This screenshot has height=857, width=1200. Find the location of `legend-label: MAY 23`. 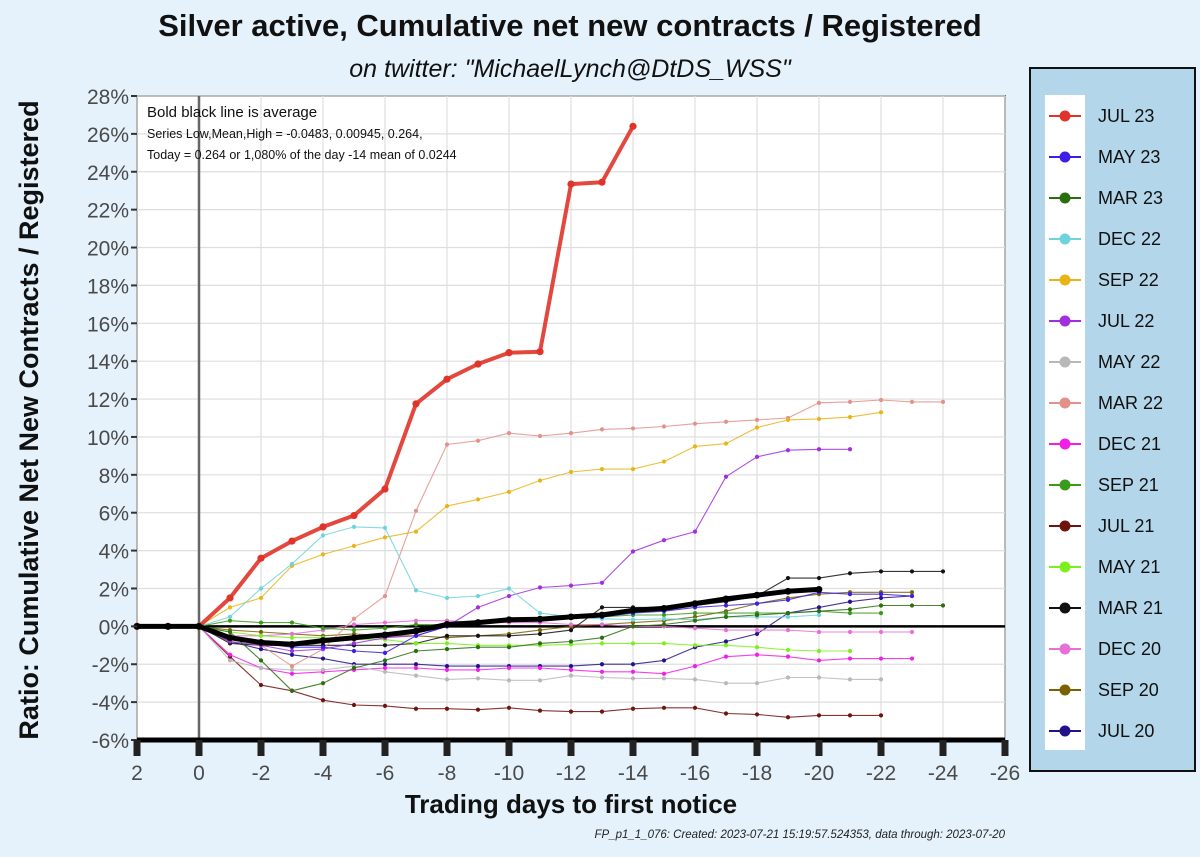

legend-label: MAY 23 is located at coordinates (1129, 157).